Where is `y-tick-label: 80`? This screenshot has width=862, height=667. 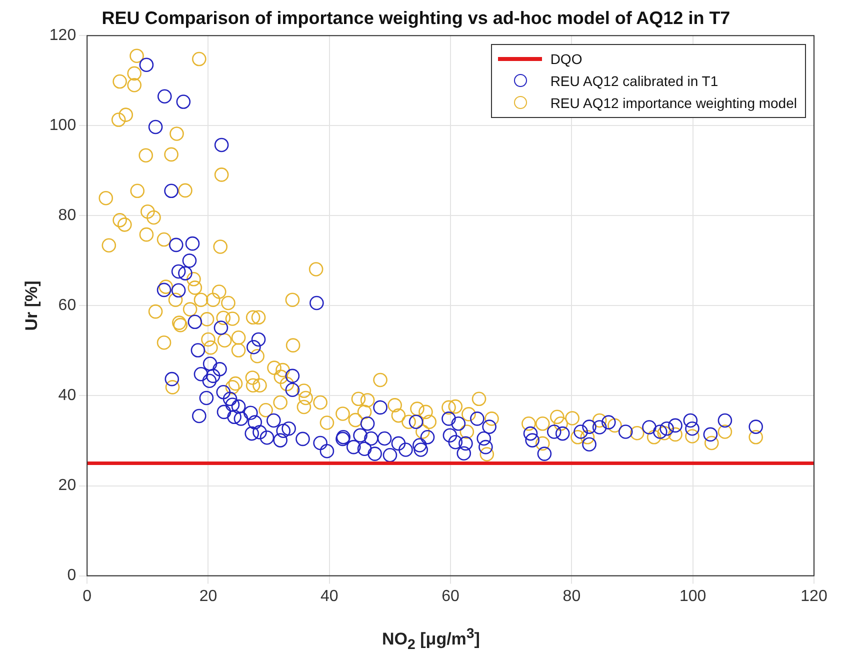 y-tick-label: 80 is located at coordinates (67, 215).